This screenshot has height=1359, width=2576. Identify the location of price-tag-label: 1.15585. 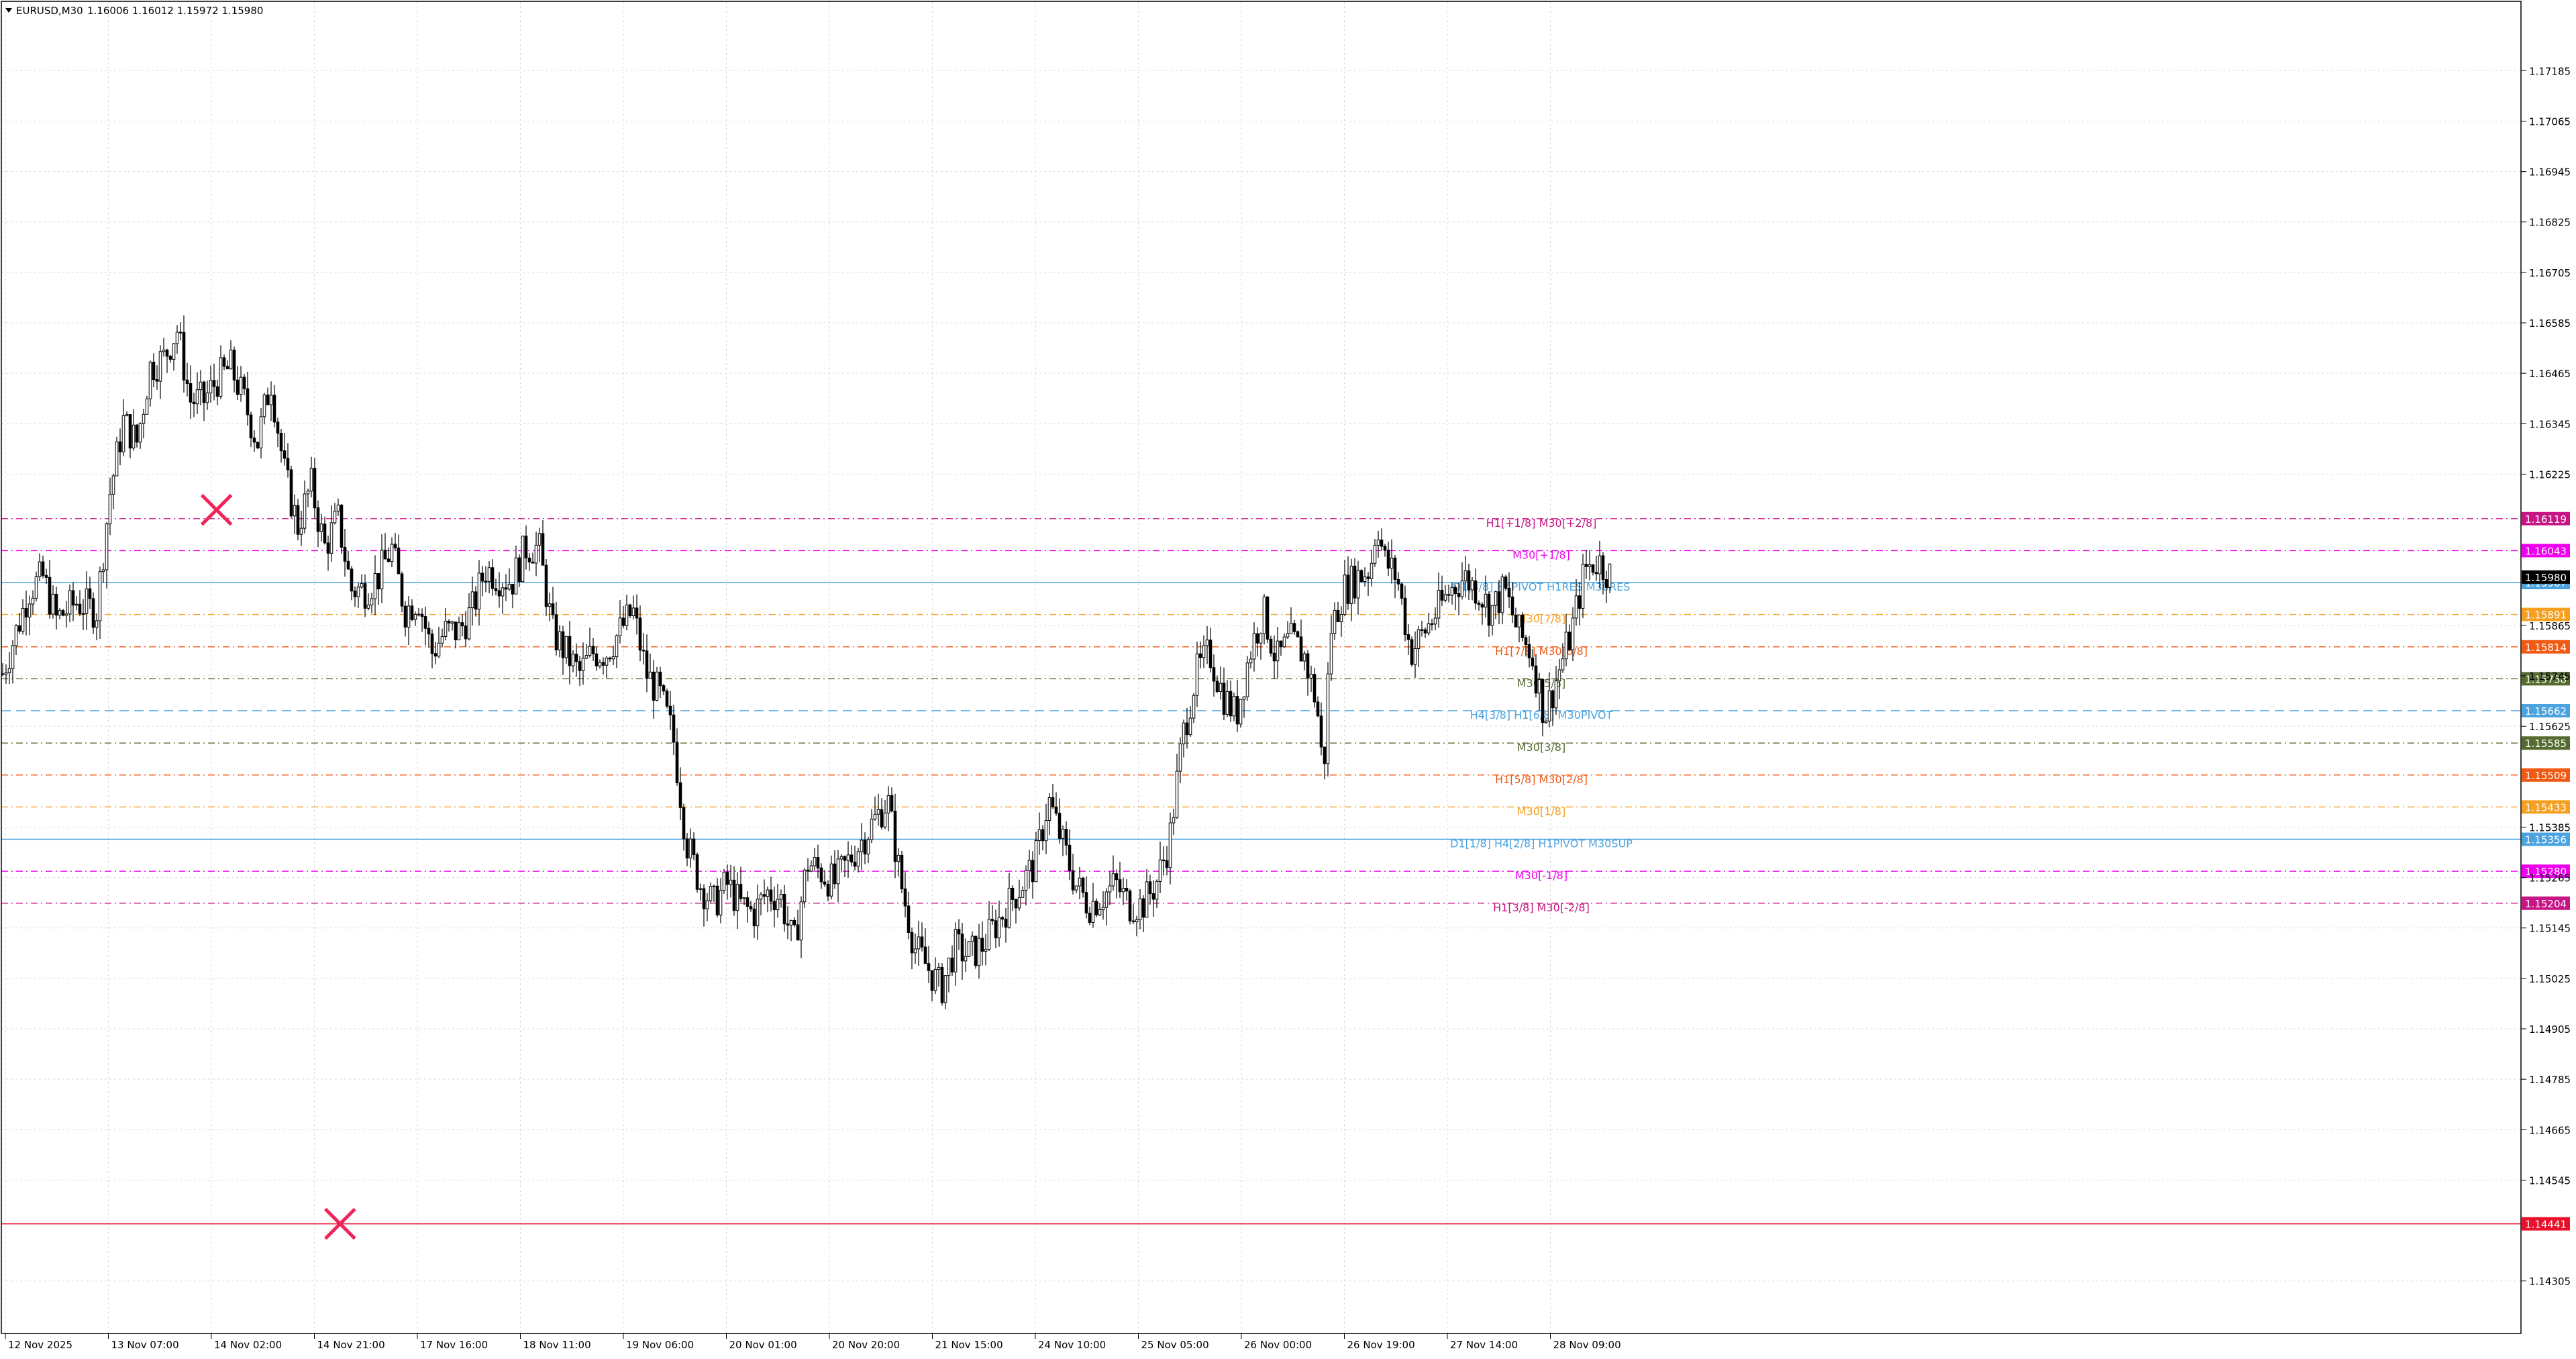
(2546, 744).